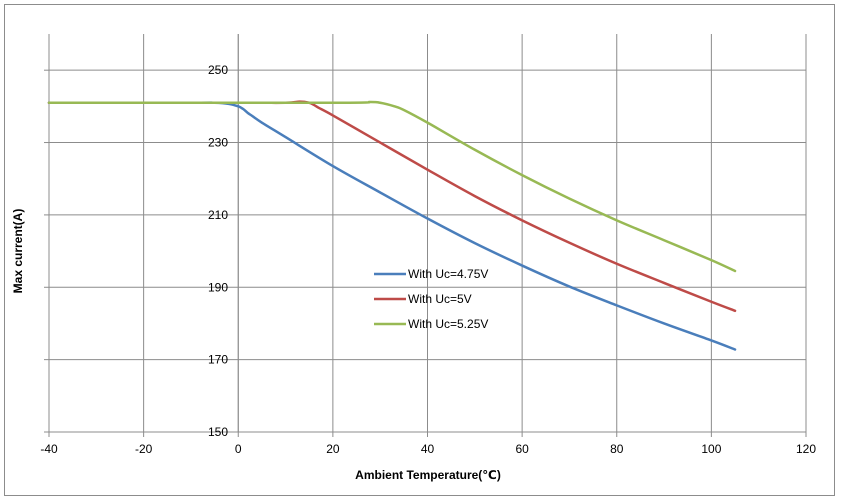 The height and width of the screenshot is (502, 841). Describe the element at coordinates (144, 449) in the screenshot. I see `x-tick-label: -20` at that location.